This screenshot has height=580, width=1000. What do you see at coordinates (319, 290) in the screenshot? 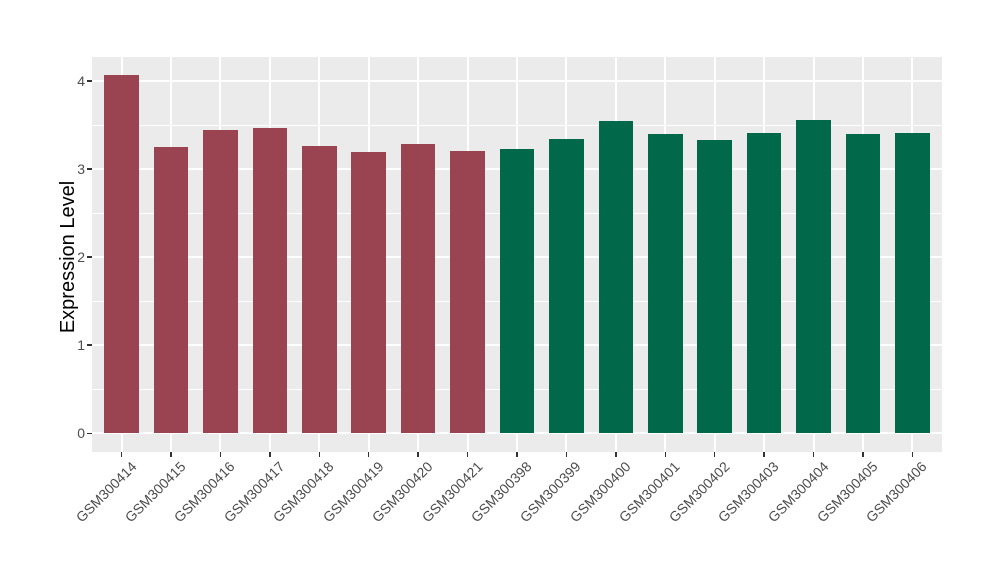
I see `bar-GSM300418` at bounding box center [319, 290].